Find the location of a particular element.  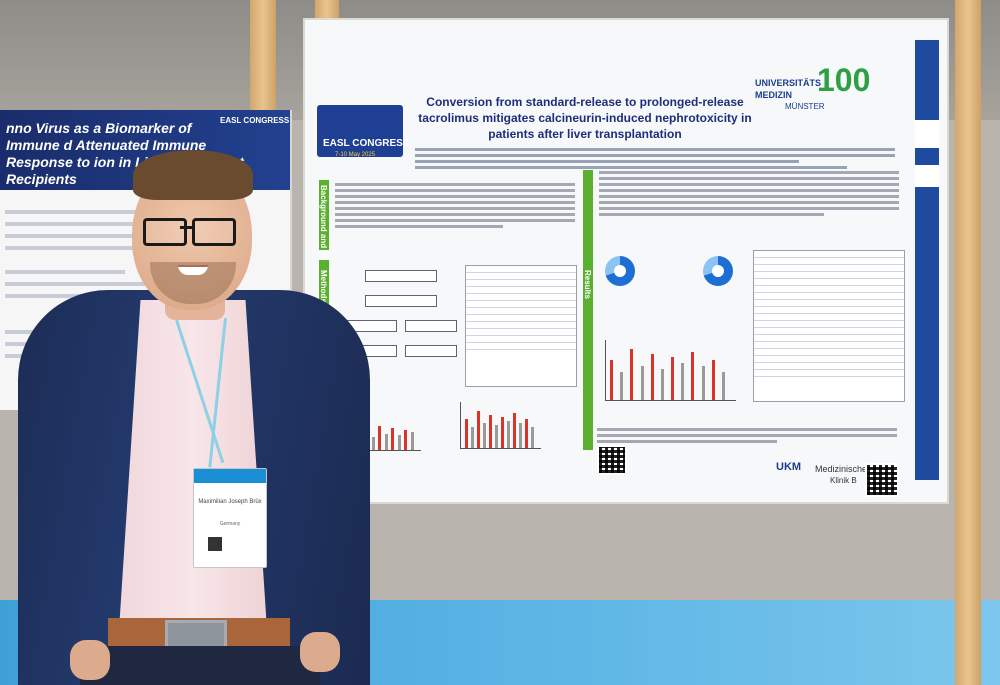

badge-country: Germany is located at coordinates (230, 524).